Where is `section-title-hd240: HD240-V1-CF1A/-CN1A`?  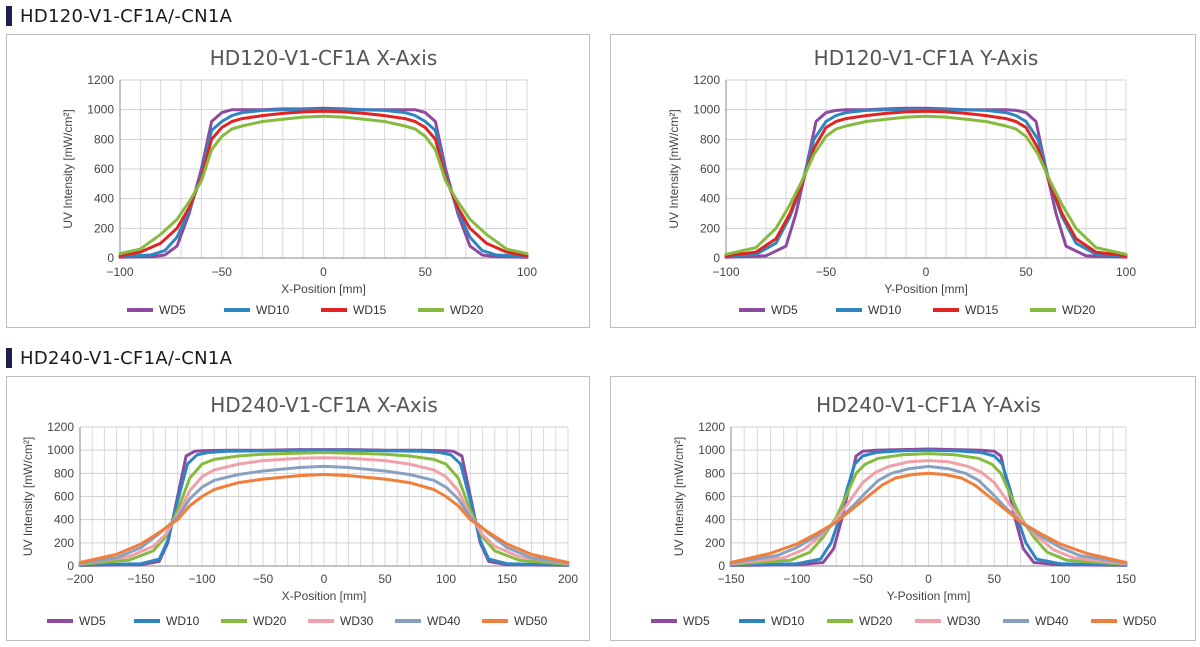
section-title-hd240: HD240-V1-CF1A/-CN1A is located at coordinates (119, 358).